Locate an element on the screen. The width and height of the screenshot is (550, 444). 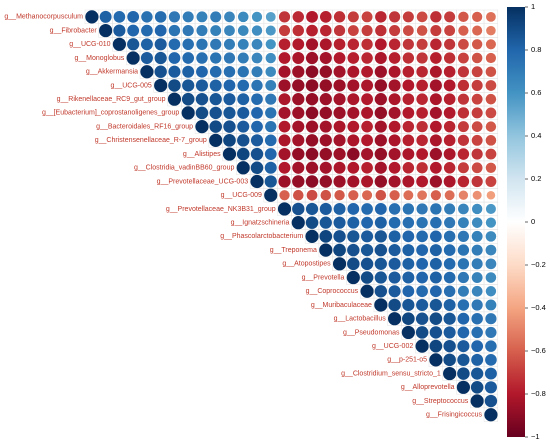
row-label: g__[Eubacterium]_coprostanoligenes_group is located at coordinates (110, 113).